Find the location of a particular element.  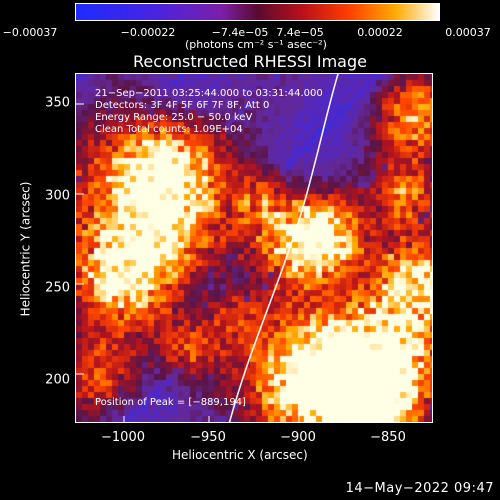

y-axis-label: Heliocentric Y (arcsec) is located at coordinates (25, 249).